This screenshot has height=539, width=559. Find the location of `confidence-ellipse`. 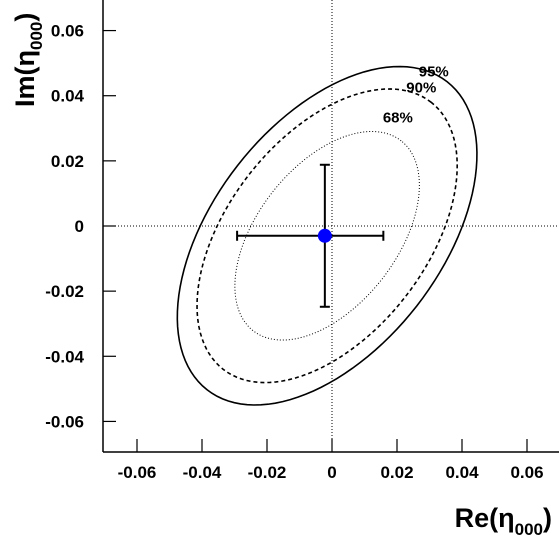

confidence-ellipse is located at coordinates (327, 235).